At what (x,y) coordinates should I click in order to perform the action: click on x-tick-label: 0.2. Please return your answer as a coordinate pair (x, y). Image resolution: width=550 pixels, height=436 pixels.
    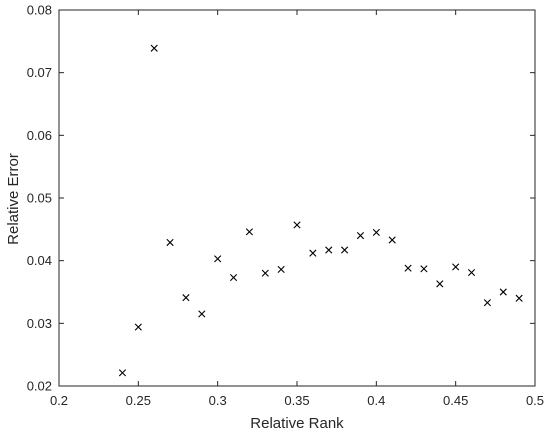
    Looking at the image, I should click on (59, 400).